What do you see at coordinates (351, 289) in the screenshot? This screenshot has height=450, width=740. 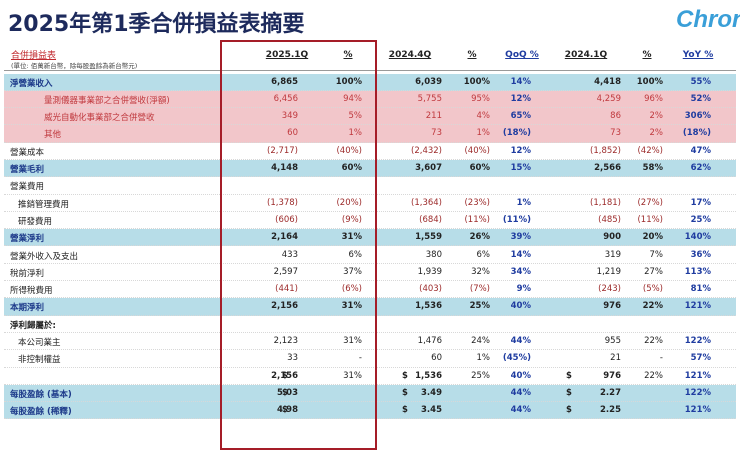 I see `table-cell: (6%)` at bounding box center [351, 289].